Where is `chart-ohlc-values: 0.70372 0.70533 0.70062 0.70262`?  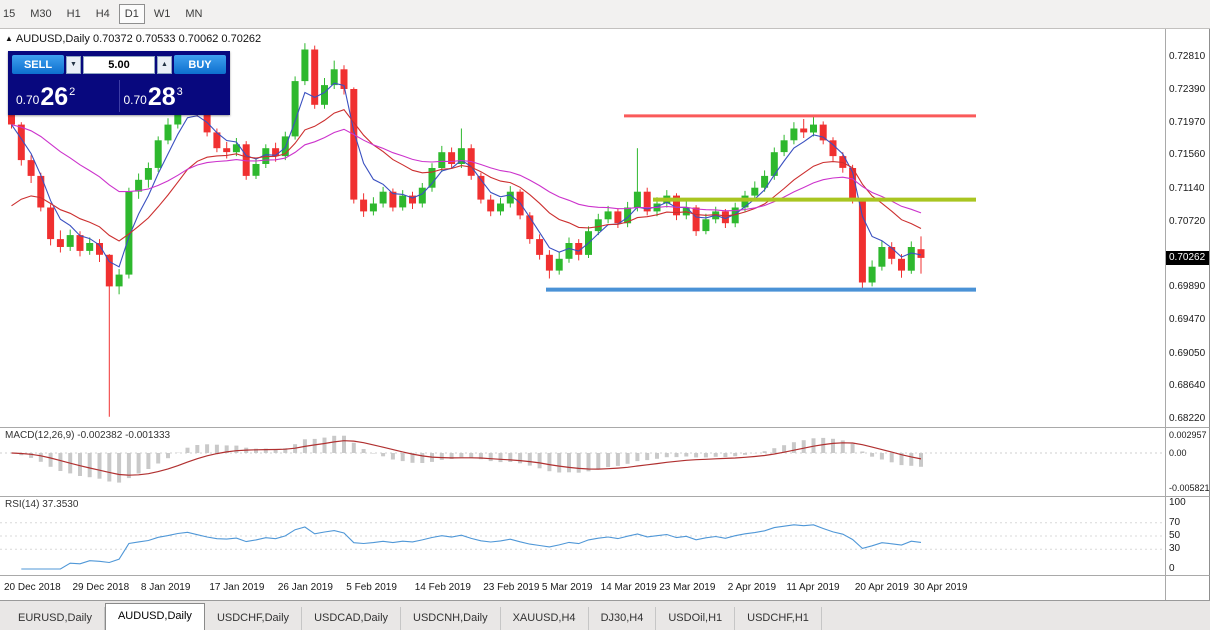 chart-ohlc-values: 0.70372 0.70533 0.70062 0.70262 is located at coordinates (177, 39).